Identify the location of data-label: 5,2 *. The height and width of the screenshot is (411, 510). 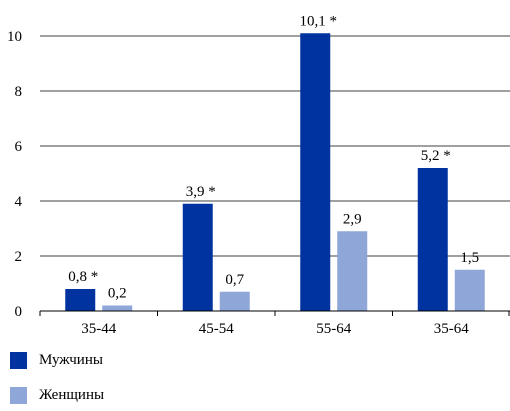
(436, 156).